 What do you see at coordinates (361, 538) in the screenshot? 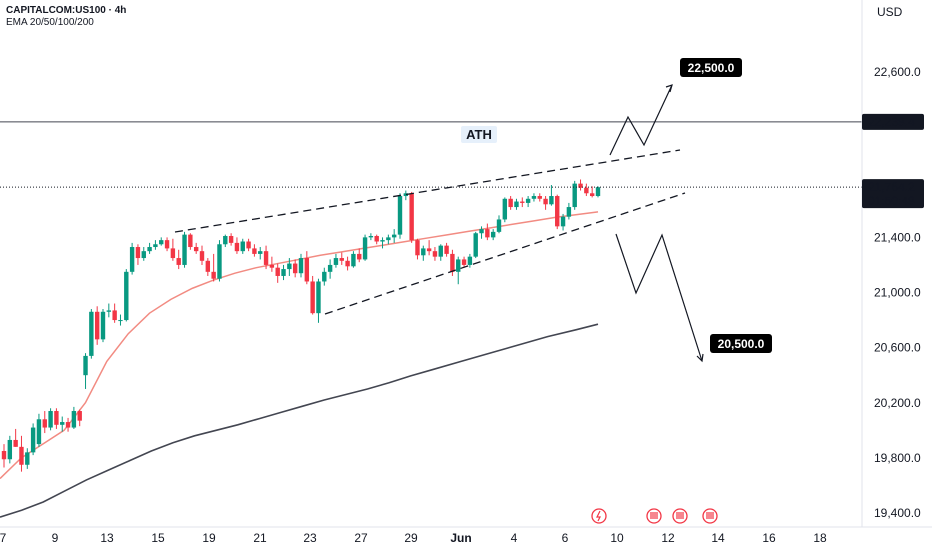
I see `time-tick-label: 27` at bounding box center [361, 538].